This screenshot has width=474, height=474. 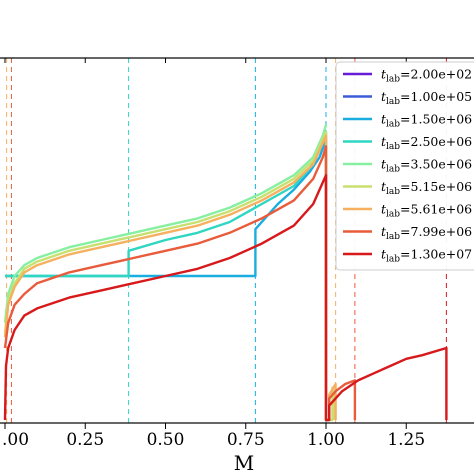 I want to click on legend-label-3: tlab=2.50e+06, so click(x=426, y=143).